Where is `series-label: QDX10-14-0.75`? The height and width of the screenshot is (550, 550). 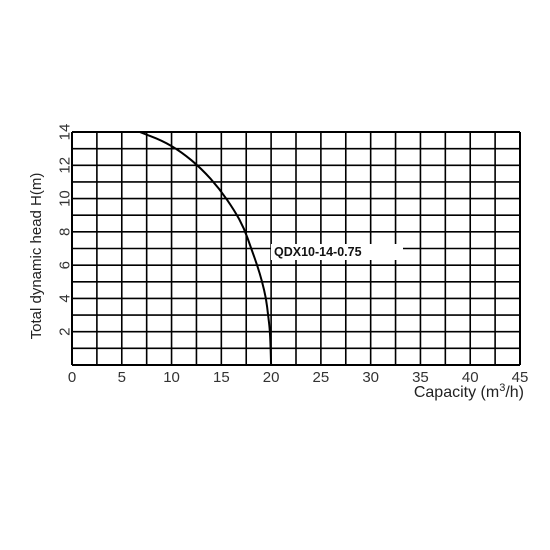 series-label: QDX10-14-0.75 is located at coordinates (318, 252).